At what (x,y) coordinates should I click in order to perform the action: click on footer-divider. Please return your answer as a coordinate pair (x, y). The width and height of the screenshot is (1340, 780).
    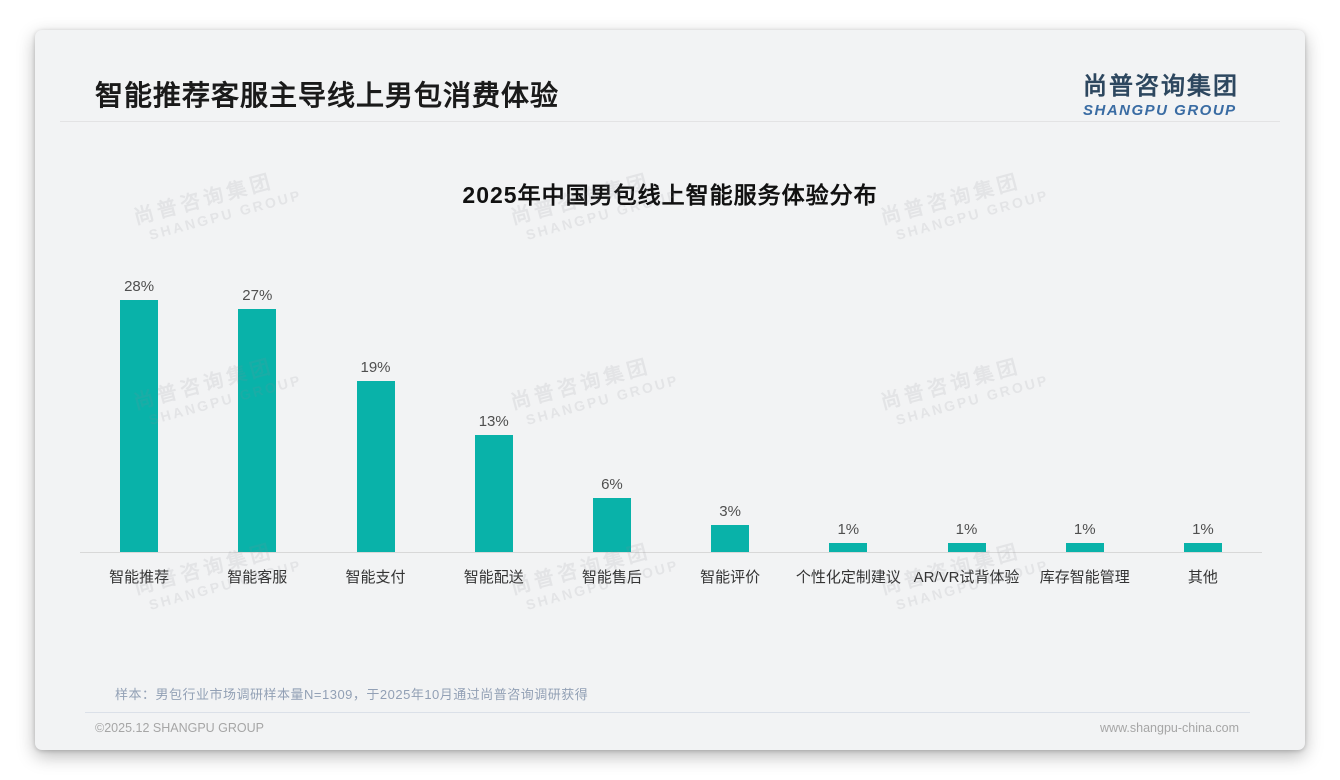
    Looking at the image, I should click on (667, 712).